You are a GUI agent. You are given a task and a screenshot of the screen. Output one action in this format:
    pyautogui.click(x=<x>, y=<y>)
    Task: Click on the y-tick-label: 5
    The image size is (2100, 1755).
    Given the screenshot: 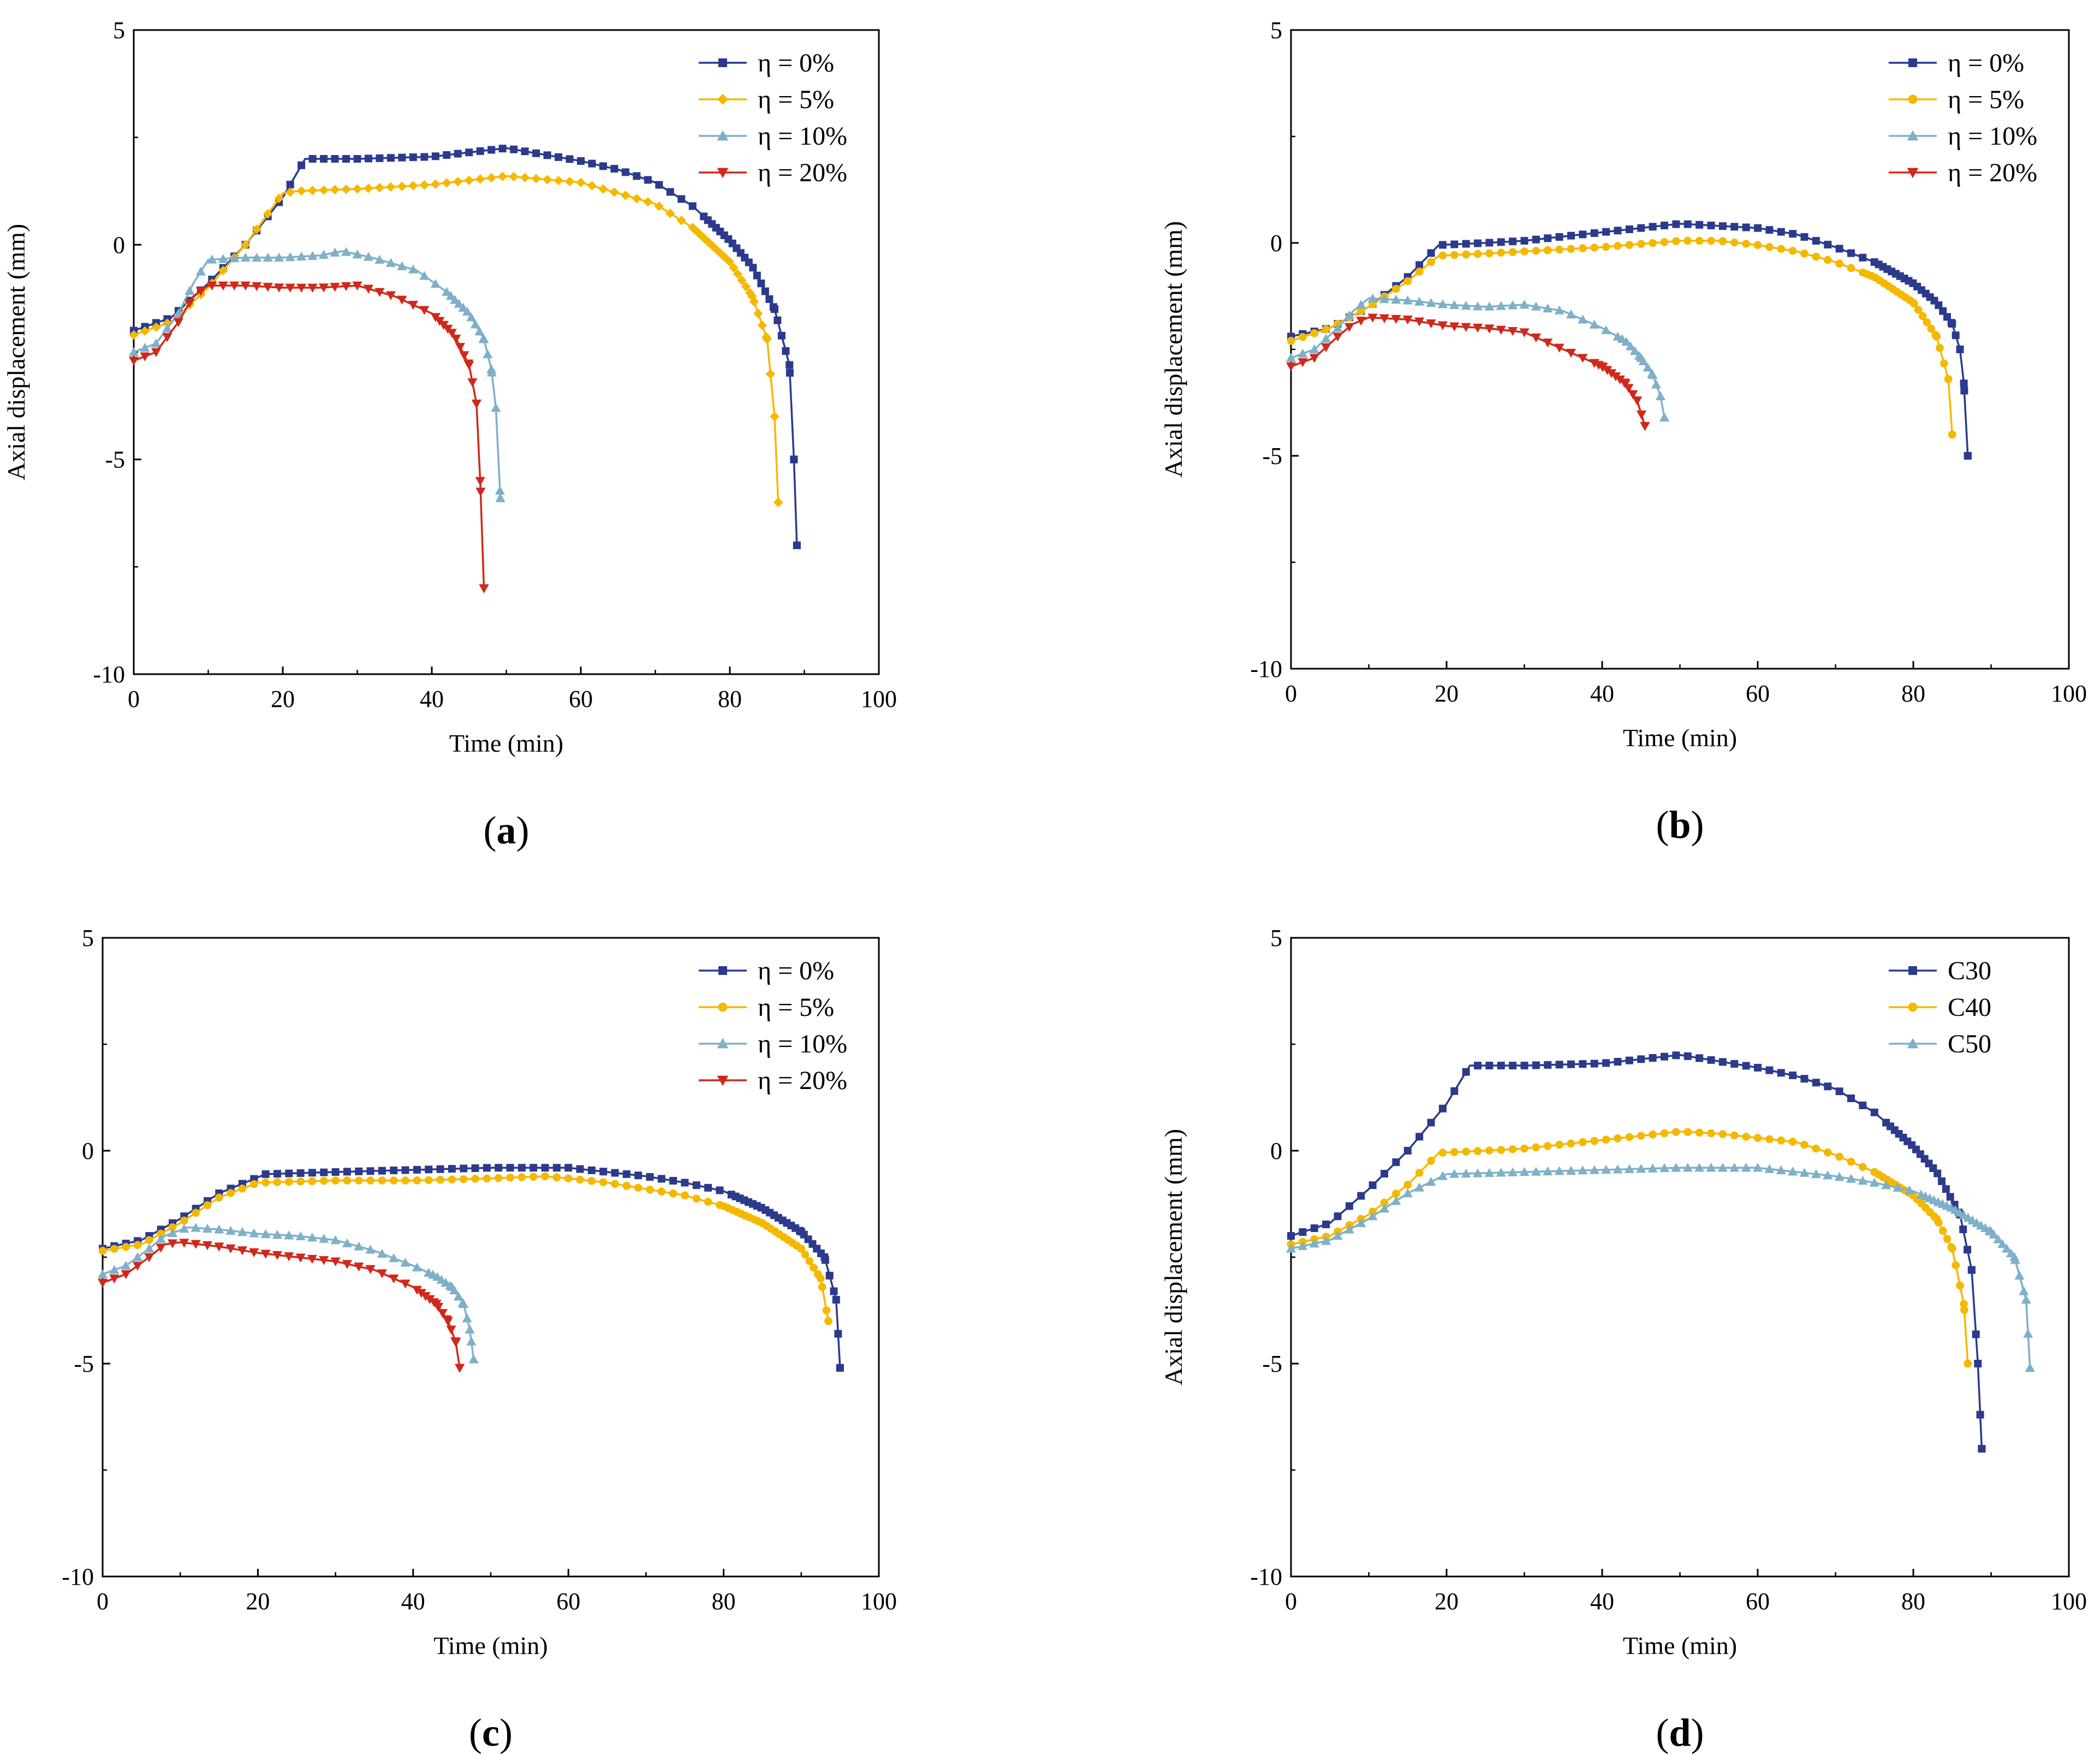 What is the action you would take?
    pyautogui.click(x=1276, y=938)
    